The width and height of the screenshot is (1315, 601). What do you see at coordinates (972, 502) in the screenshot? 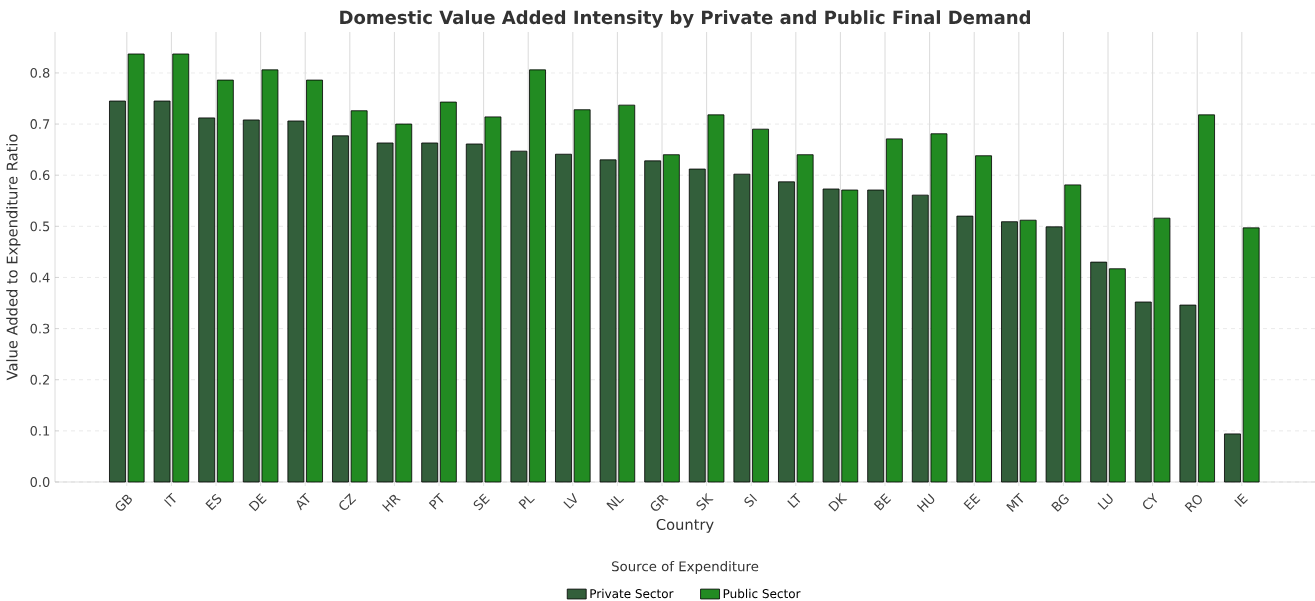
I see `x-tick-label: EE` at bounding box center [972, 502].